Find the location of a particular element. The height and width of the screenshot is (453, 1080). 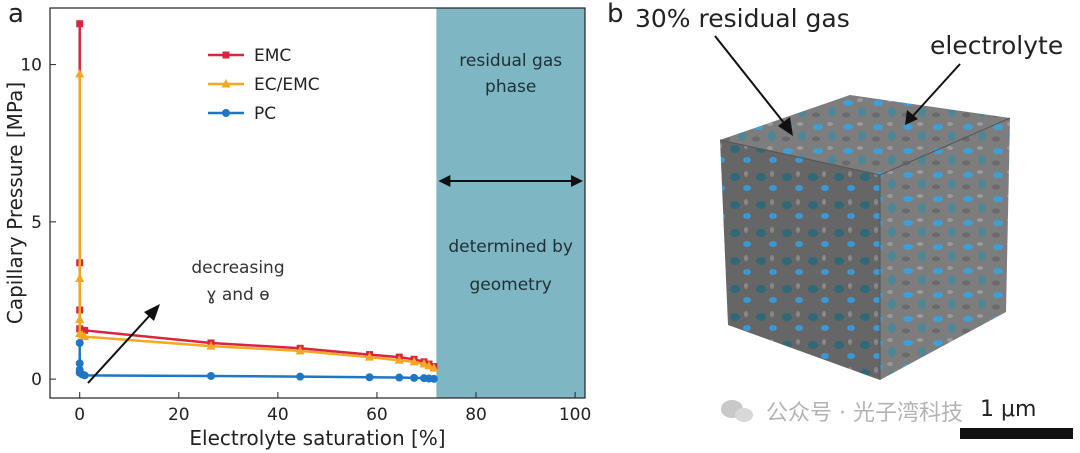

y-tick-label: 10 is located at coordinates (31, 66).